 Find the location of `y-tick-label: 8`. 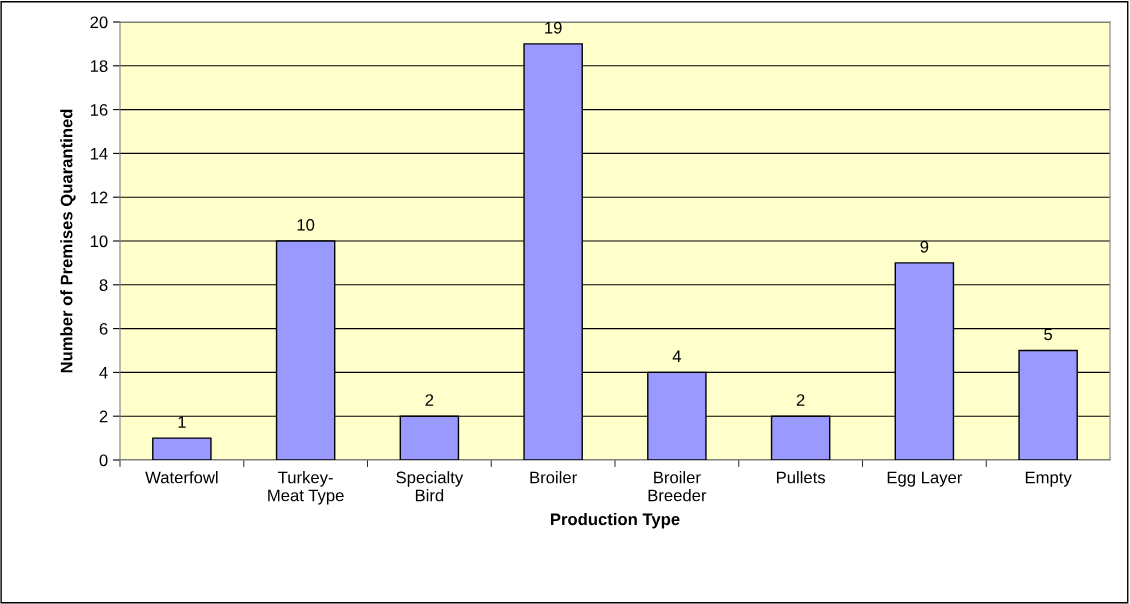

y-tick-label: 8 is located at coordinates (103, 285).